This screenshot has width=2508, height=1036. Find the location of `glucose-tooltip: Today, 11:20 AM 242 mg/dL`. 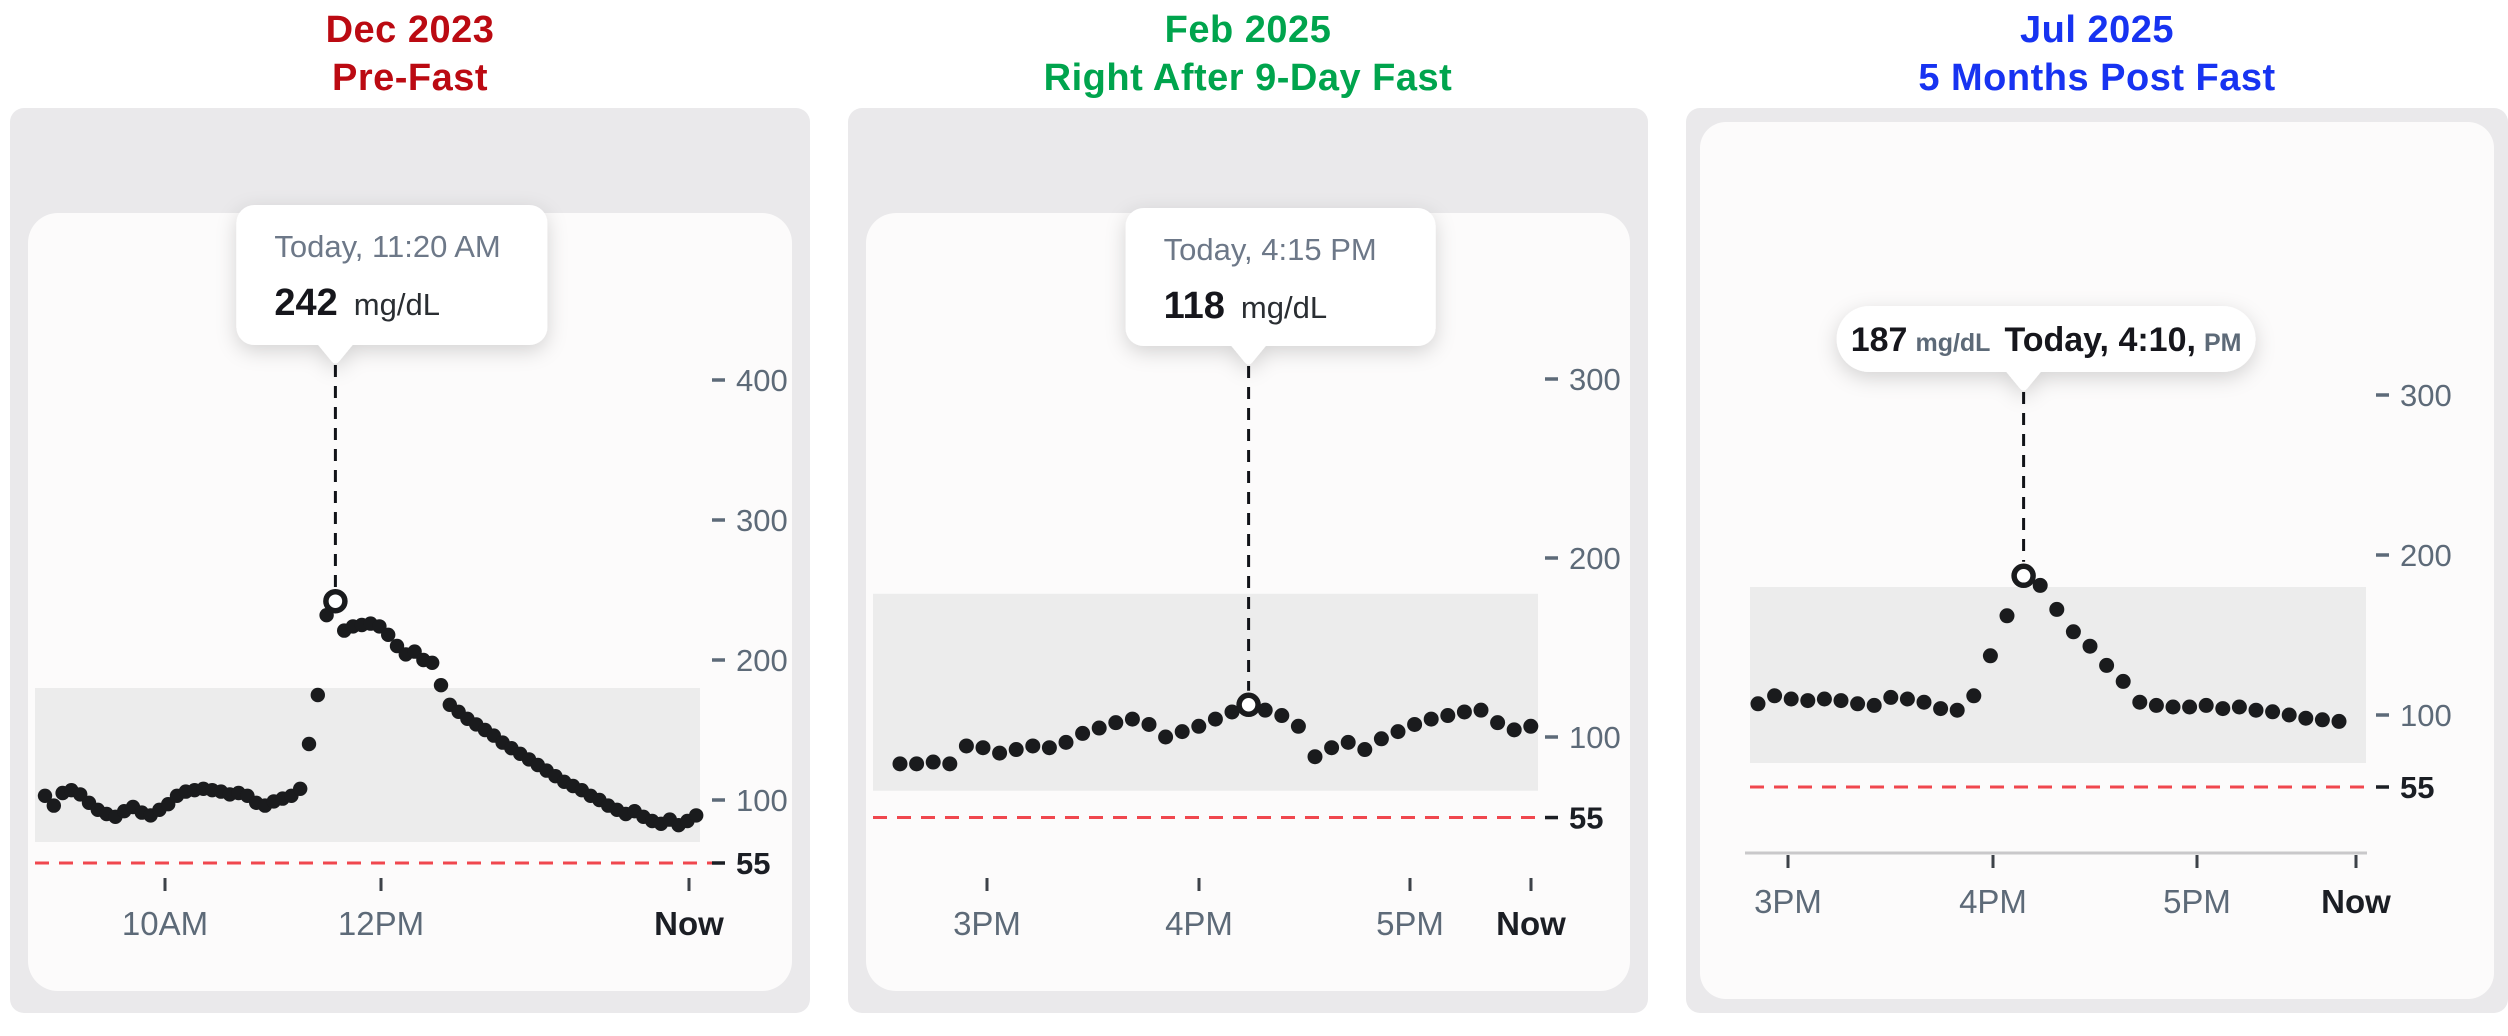

glucose-tooltip: Today, 11:20 AM 242 mg/dL is located at coordinates (392, 284).